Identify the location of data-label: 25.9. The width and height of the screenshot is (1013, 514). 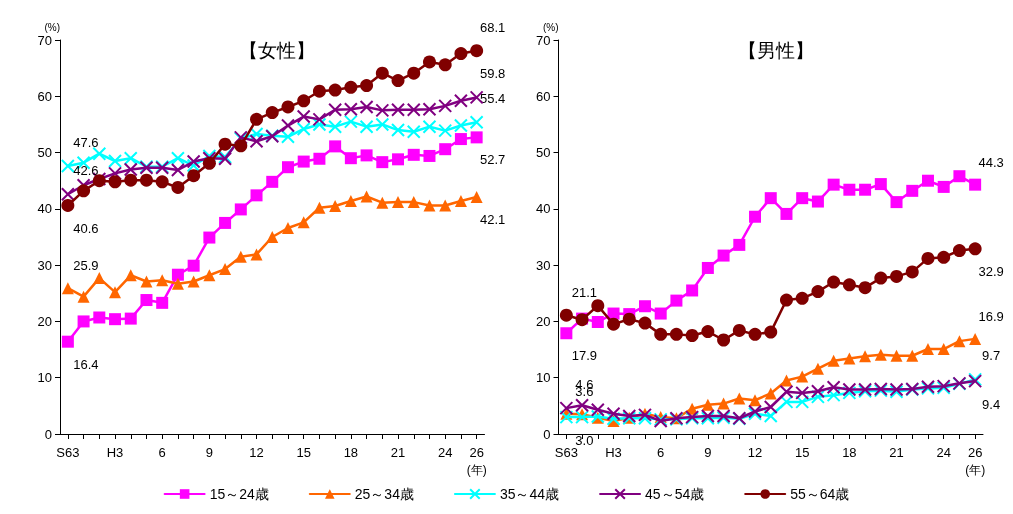
(86, 266).